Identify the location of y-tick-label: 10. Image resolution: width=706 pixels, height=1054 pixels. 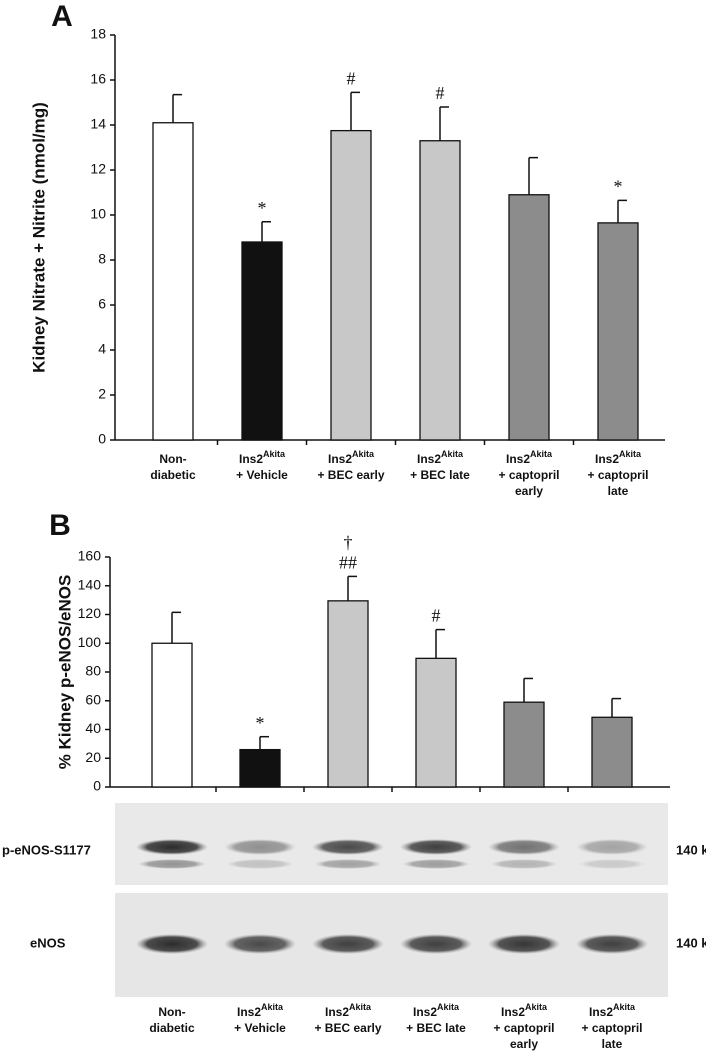
(98, 214).